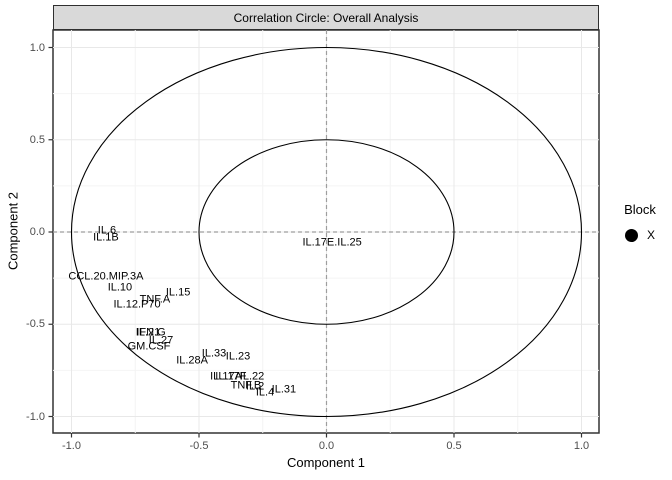  Describe the element at coordinates (35, 416) in the screenshot. I see `y-tick-label: -1.0` at that location.